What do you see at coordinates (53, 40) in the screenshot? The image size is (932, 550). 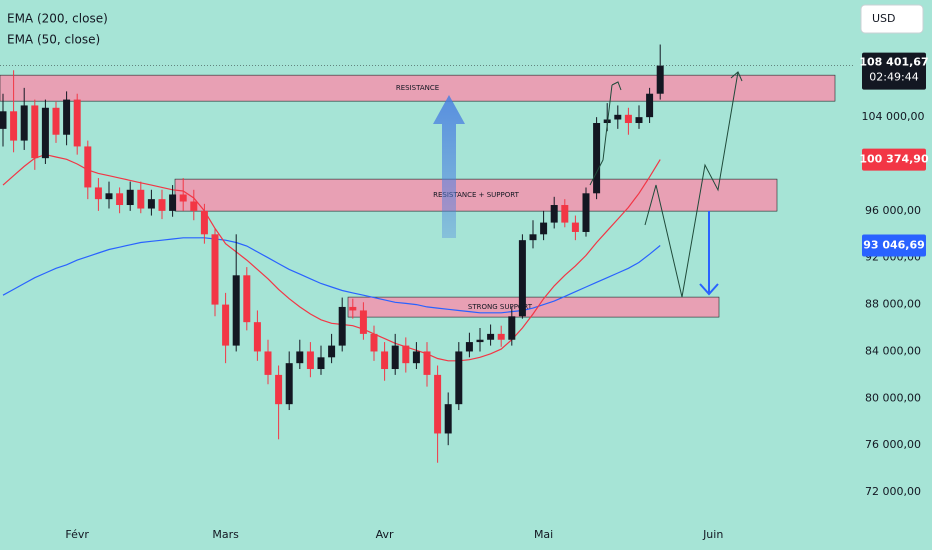 I see `legend-entry: EMA (50, close)` at bounding box center [53, 40].